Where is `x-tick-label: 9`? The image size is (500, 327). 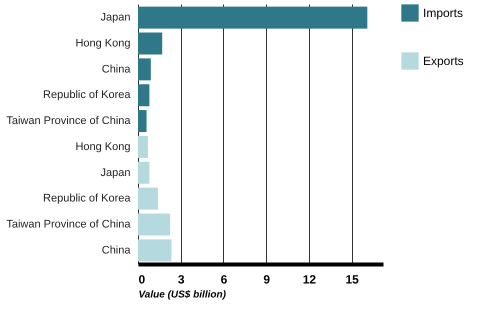 x-tick-label: 9 is located at coordinates (266, 279).